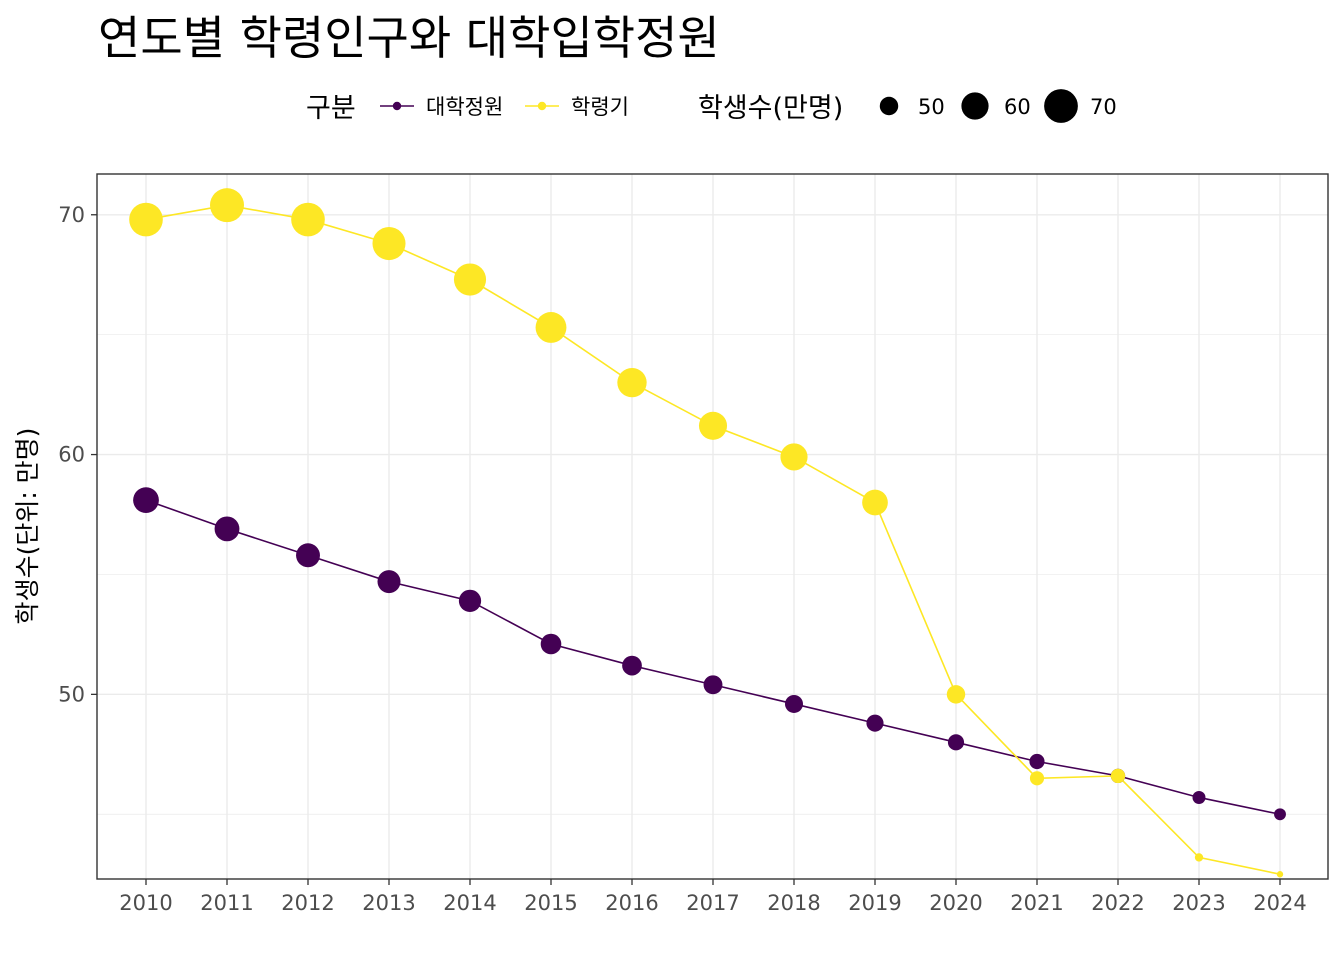 Image resolution: width=1344 pixels, height=960 pixels. What do you see at coordinates (388, 903) in the screenshot?
I see `x-tick-label: 2013` at bounding box center [388, 903].